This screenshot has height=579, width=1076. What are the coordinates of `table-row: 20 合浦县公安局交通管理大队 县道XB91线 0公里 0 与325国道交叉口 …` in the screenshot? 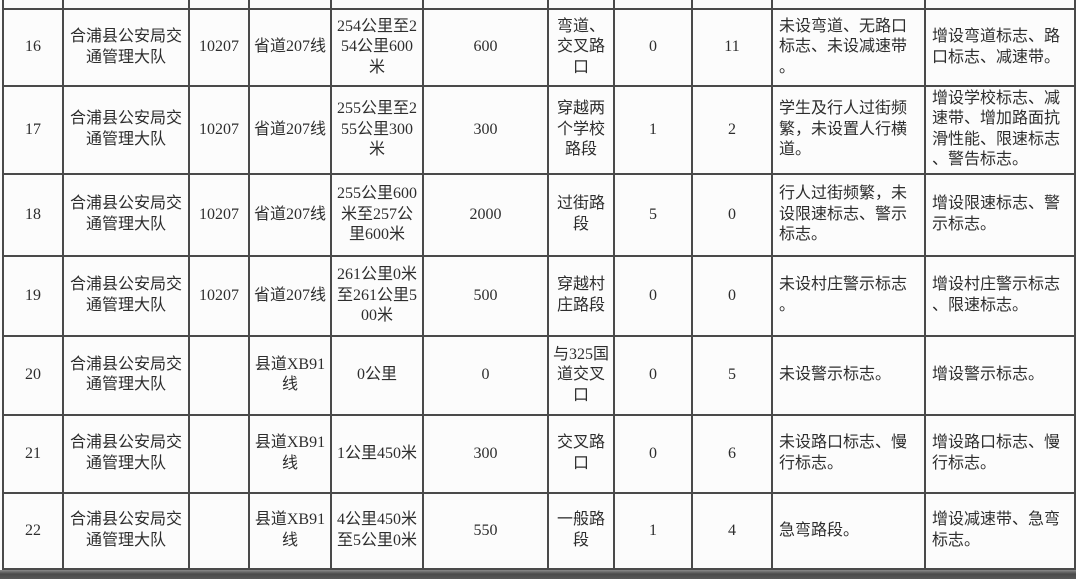 It's located at (539, 375).